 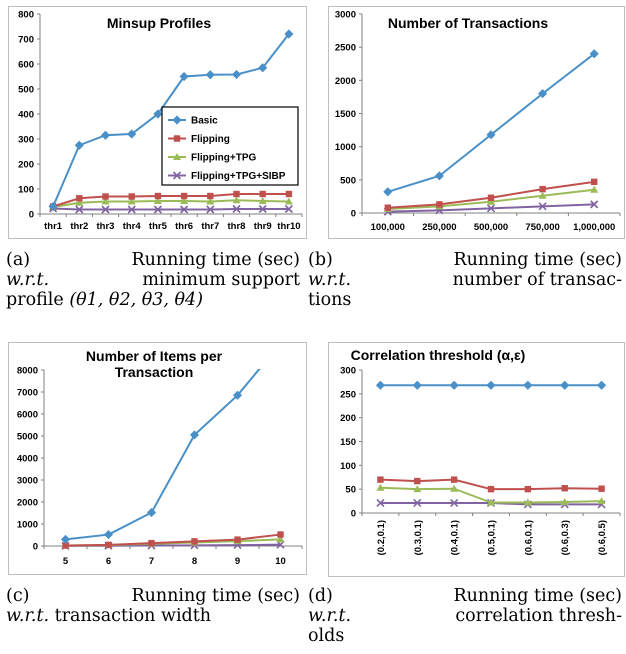 I want to click on x-tick-label: 10, so click(x=280, y=561).